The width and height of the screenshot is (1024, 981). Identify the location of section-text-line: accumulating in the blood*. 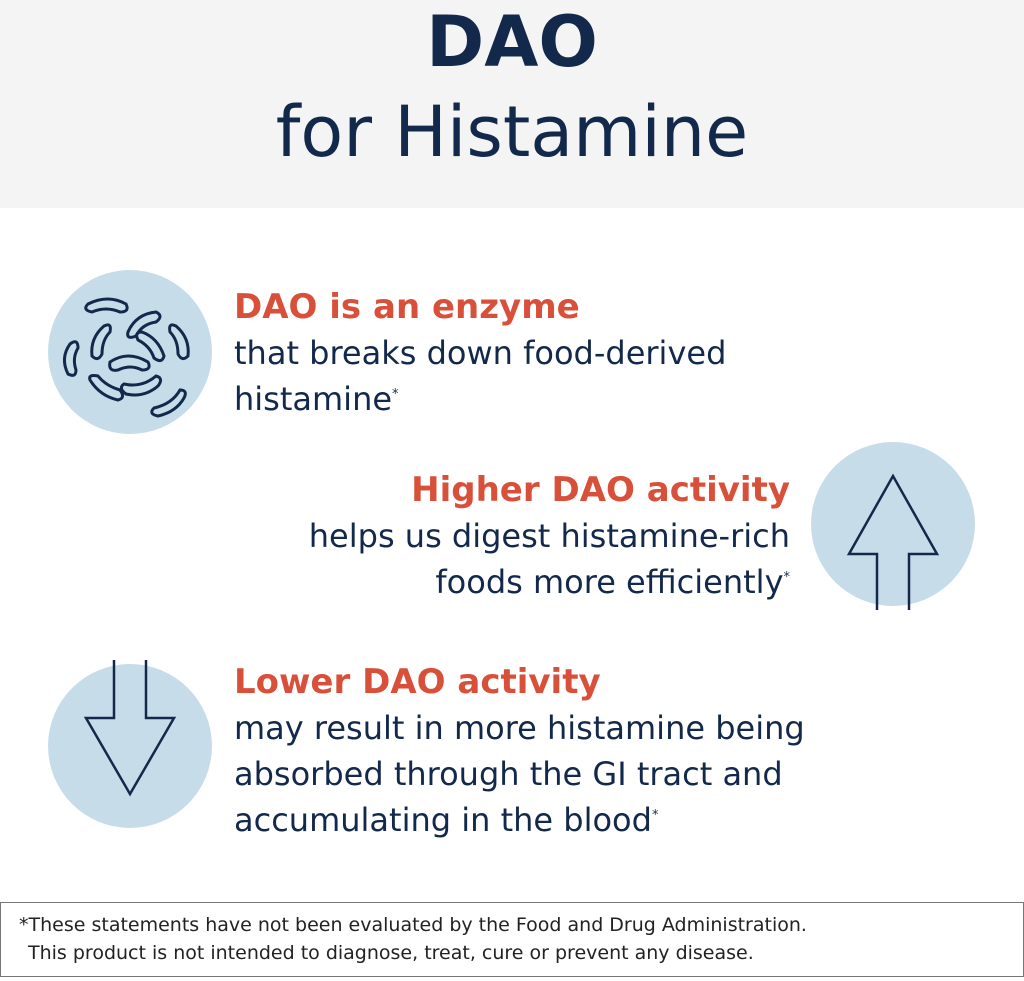
(519, 820).